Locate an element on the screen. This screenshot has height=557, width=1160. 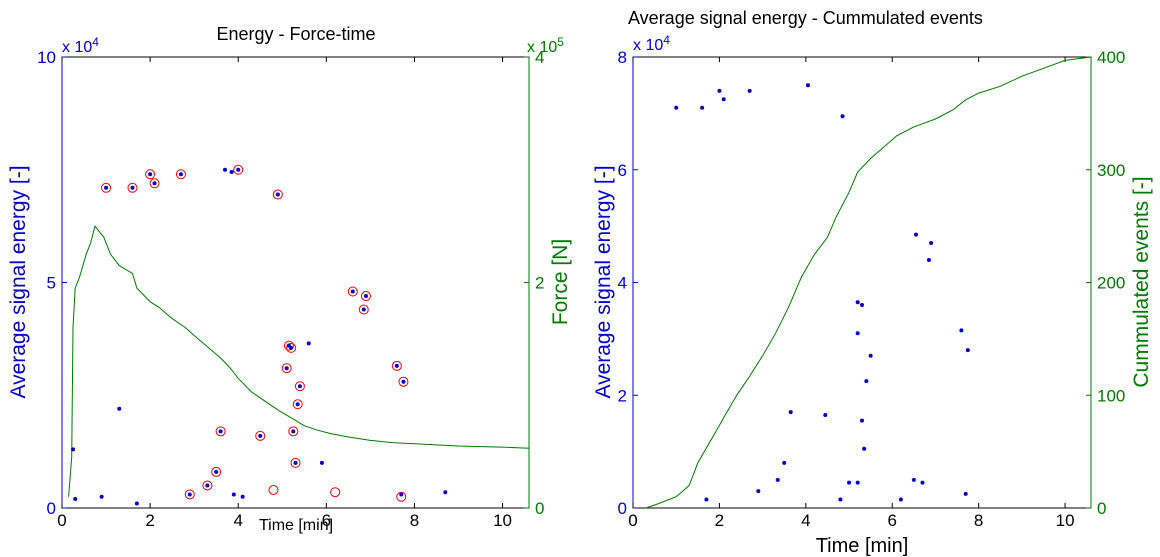
y-right-tick-label: 2 is located at coordinates (539, 283).